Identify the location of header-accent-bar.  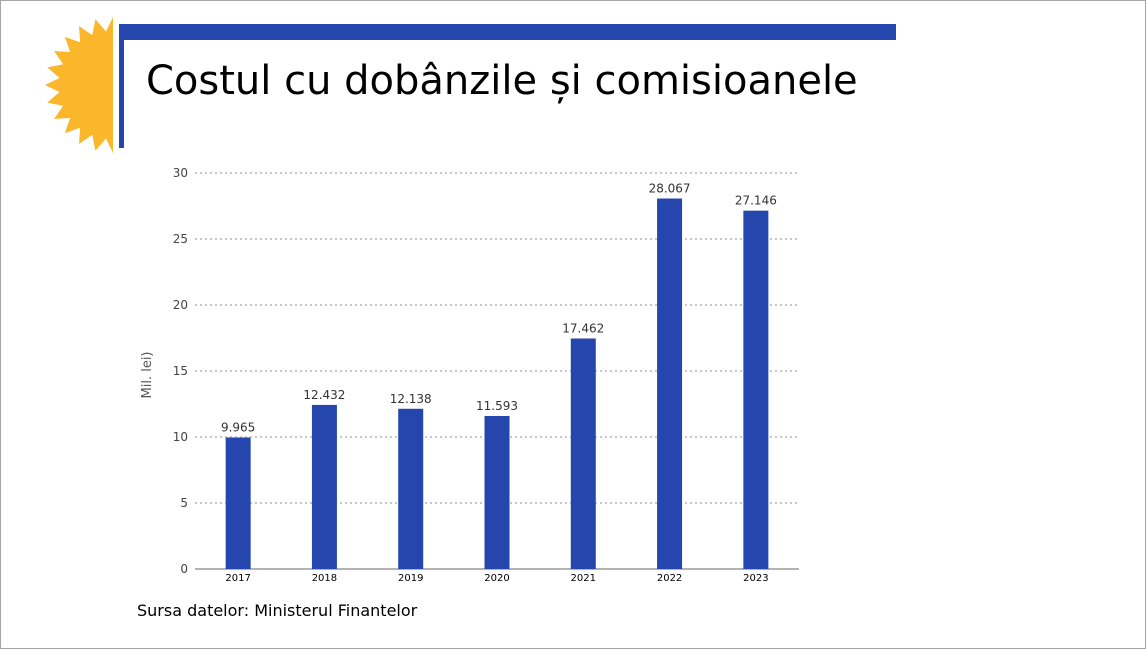
(507, 32).